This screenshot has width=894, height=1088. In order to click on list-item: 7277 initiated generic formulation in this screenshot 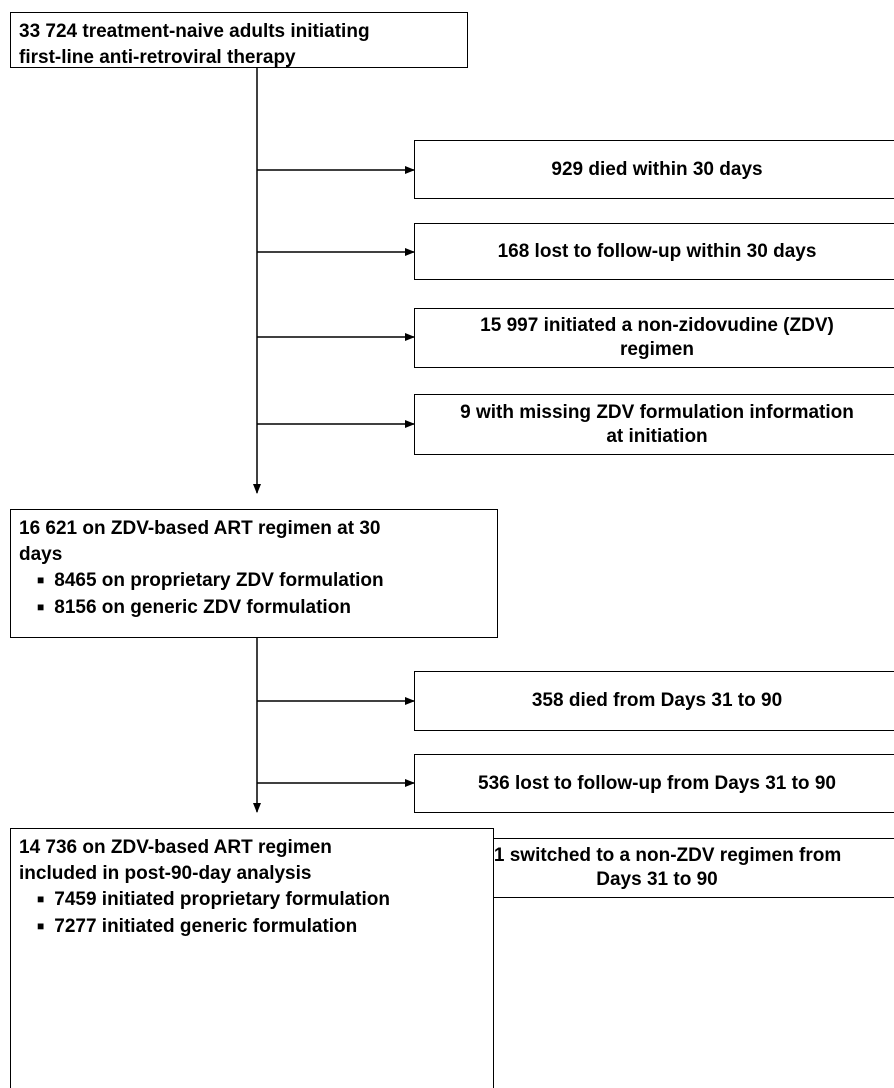, I will do `click(261, 927)`.